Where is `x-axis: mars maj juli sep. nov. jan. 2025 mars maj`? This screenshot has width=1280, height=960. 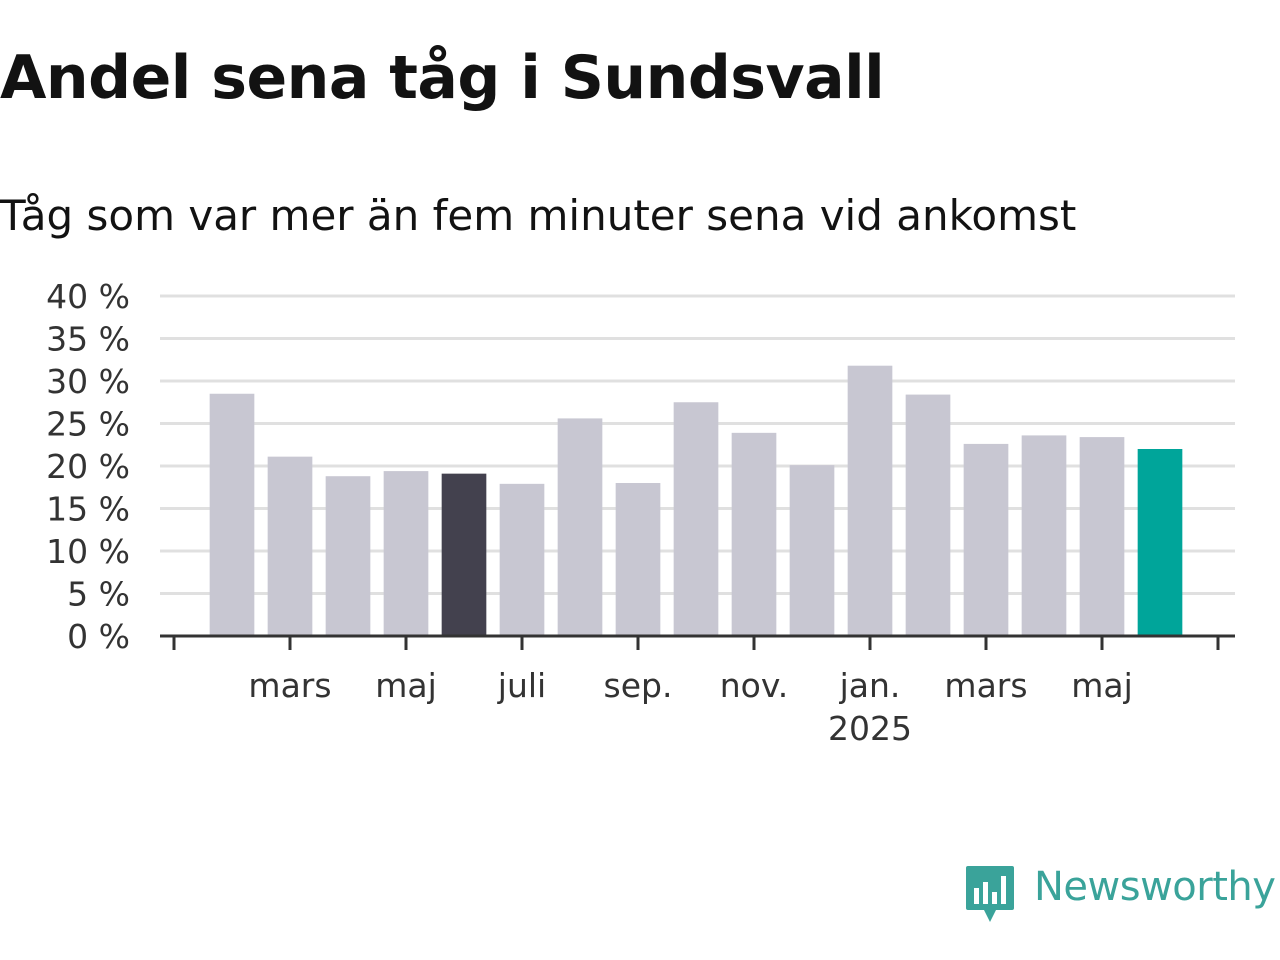
x-axis: mars maj juli sep. nov. jan. 2025 mars maj is located at coordinates (697, 691).